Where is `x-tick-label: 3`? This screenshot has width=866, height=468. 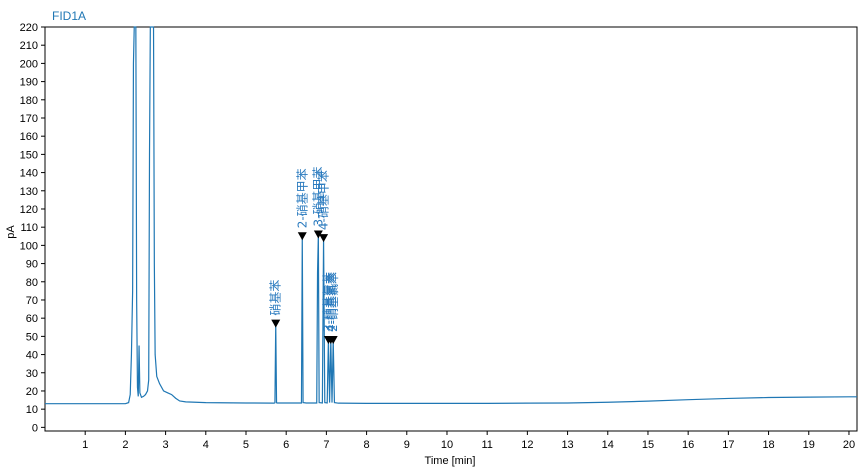
x-tick-label: 3 is located at coordinates (166, 445).